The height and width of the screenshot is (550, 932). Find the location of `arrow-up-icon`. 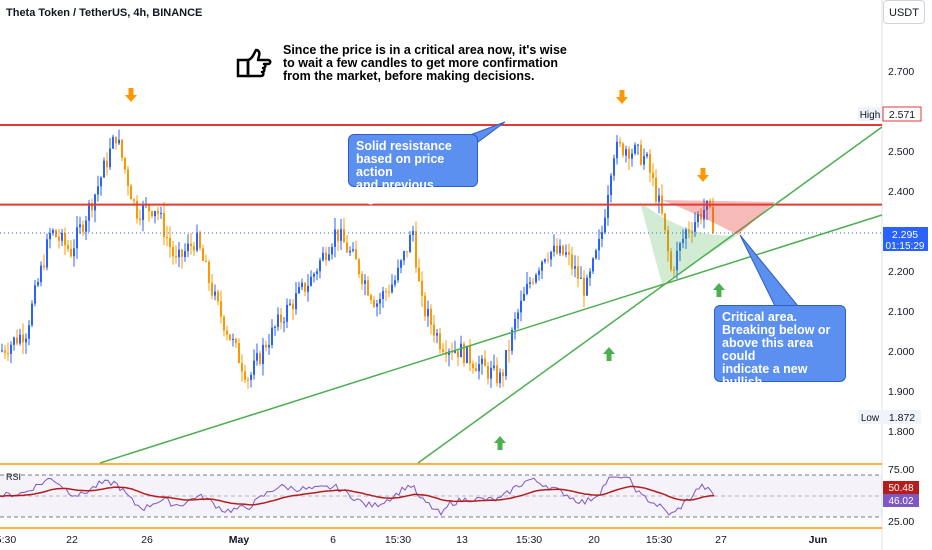

arrow-up-icon is located at coordinates (609, 354).